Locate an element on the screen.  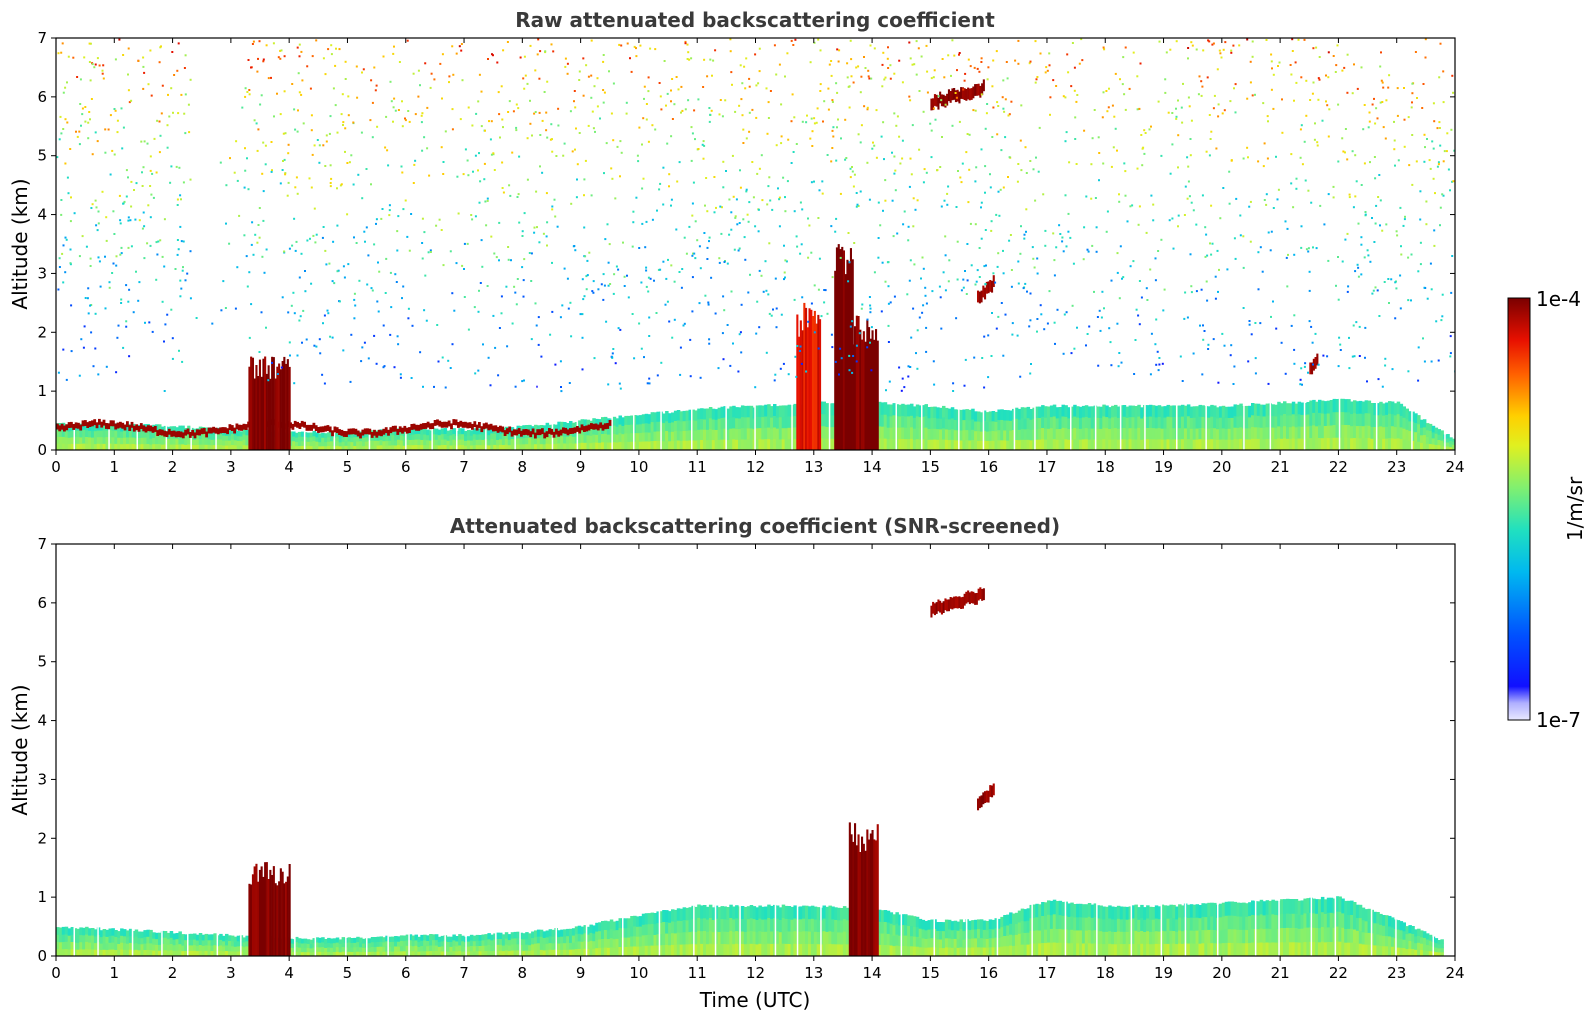
heatmap-layer-cloud-streak is located at coordinates (844, 347).